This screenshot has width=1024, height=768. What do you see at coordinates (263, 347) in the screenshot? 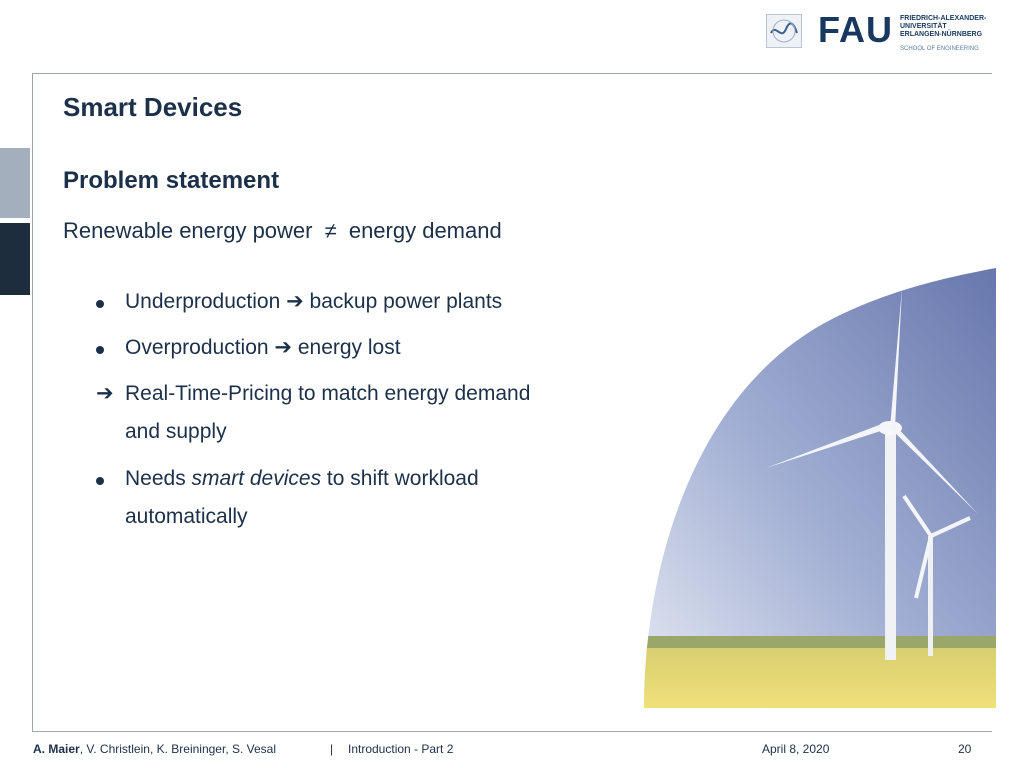
I see `bullet-text: Overproduction ➔ energy lost` at bounding box center [263, 347].